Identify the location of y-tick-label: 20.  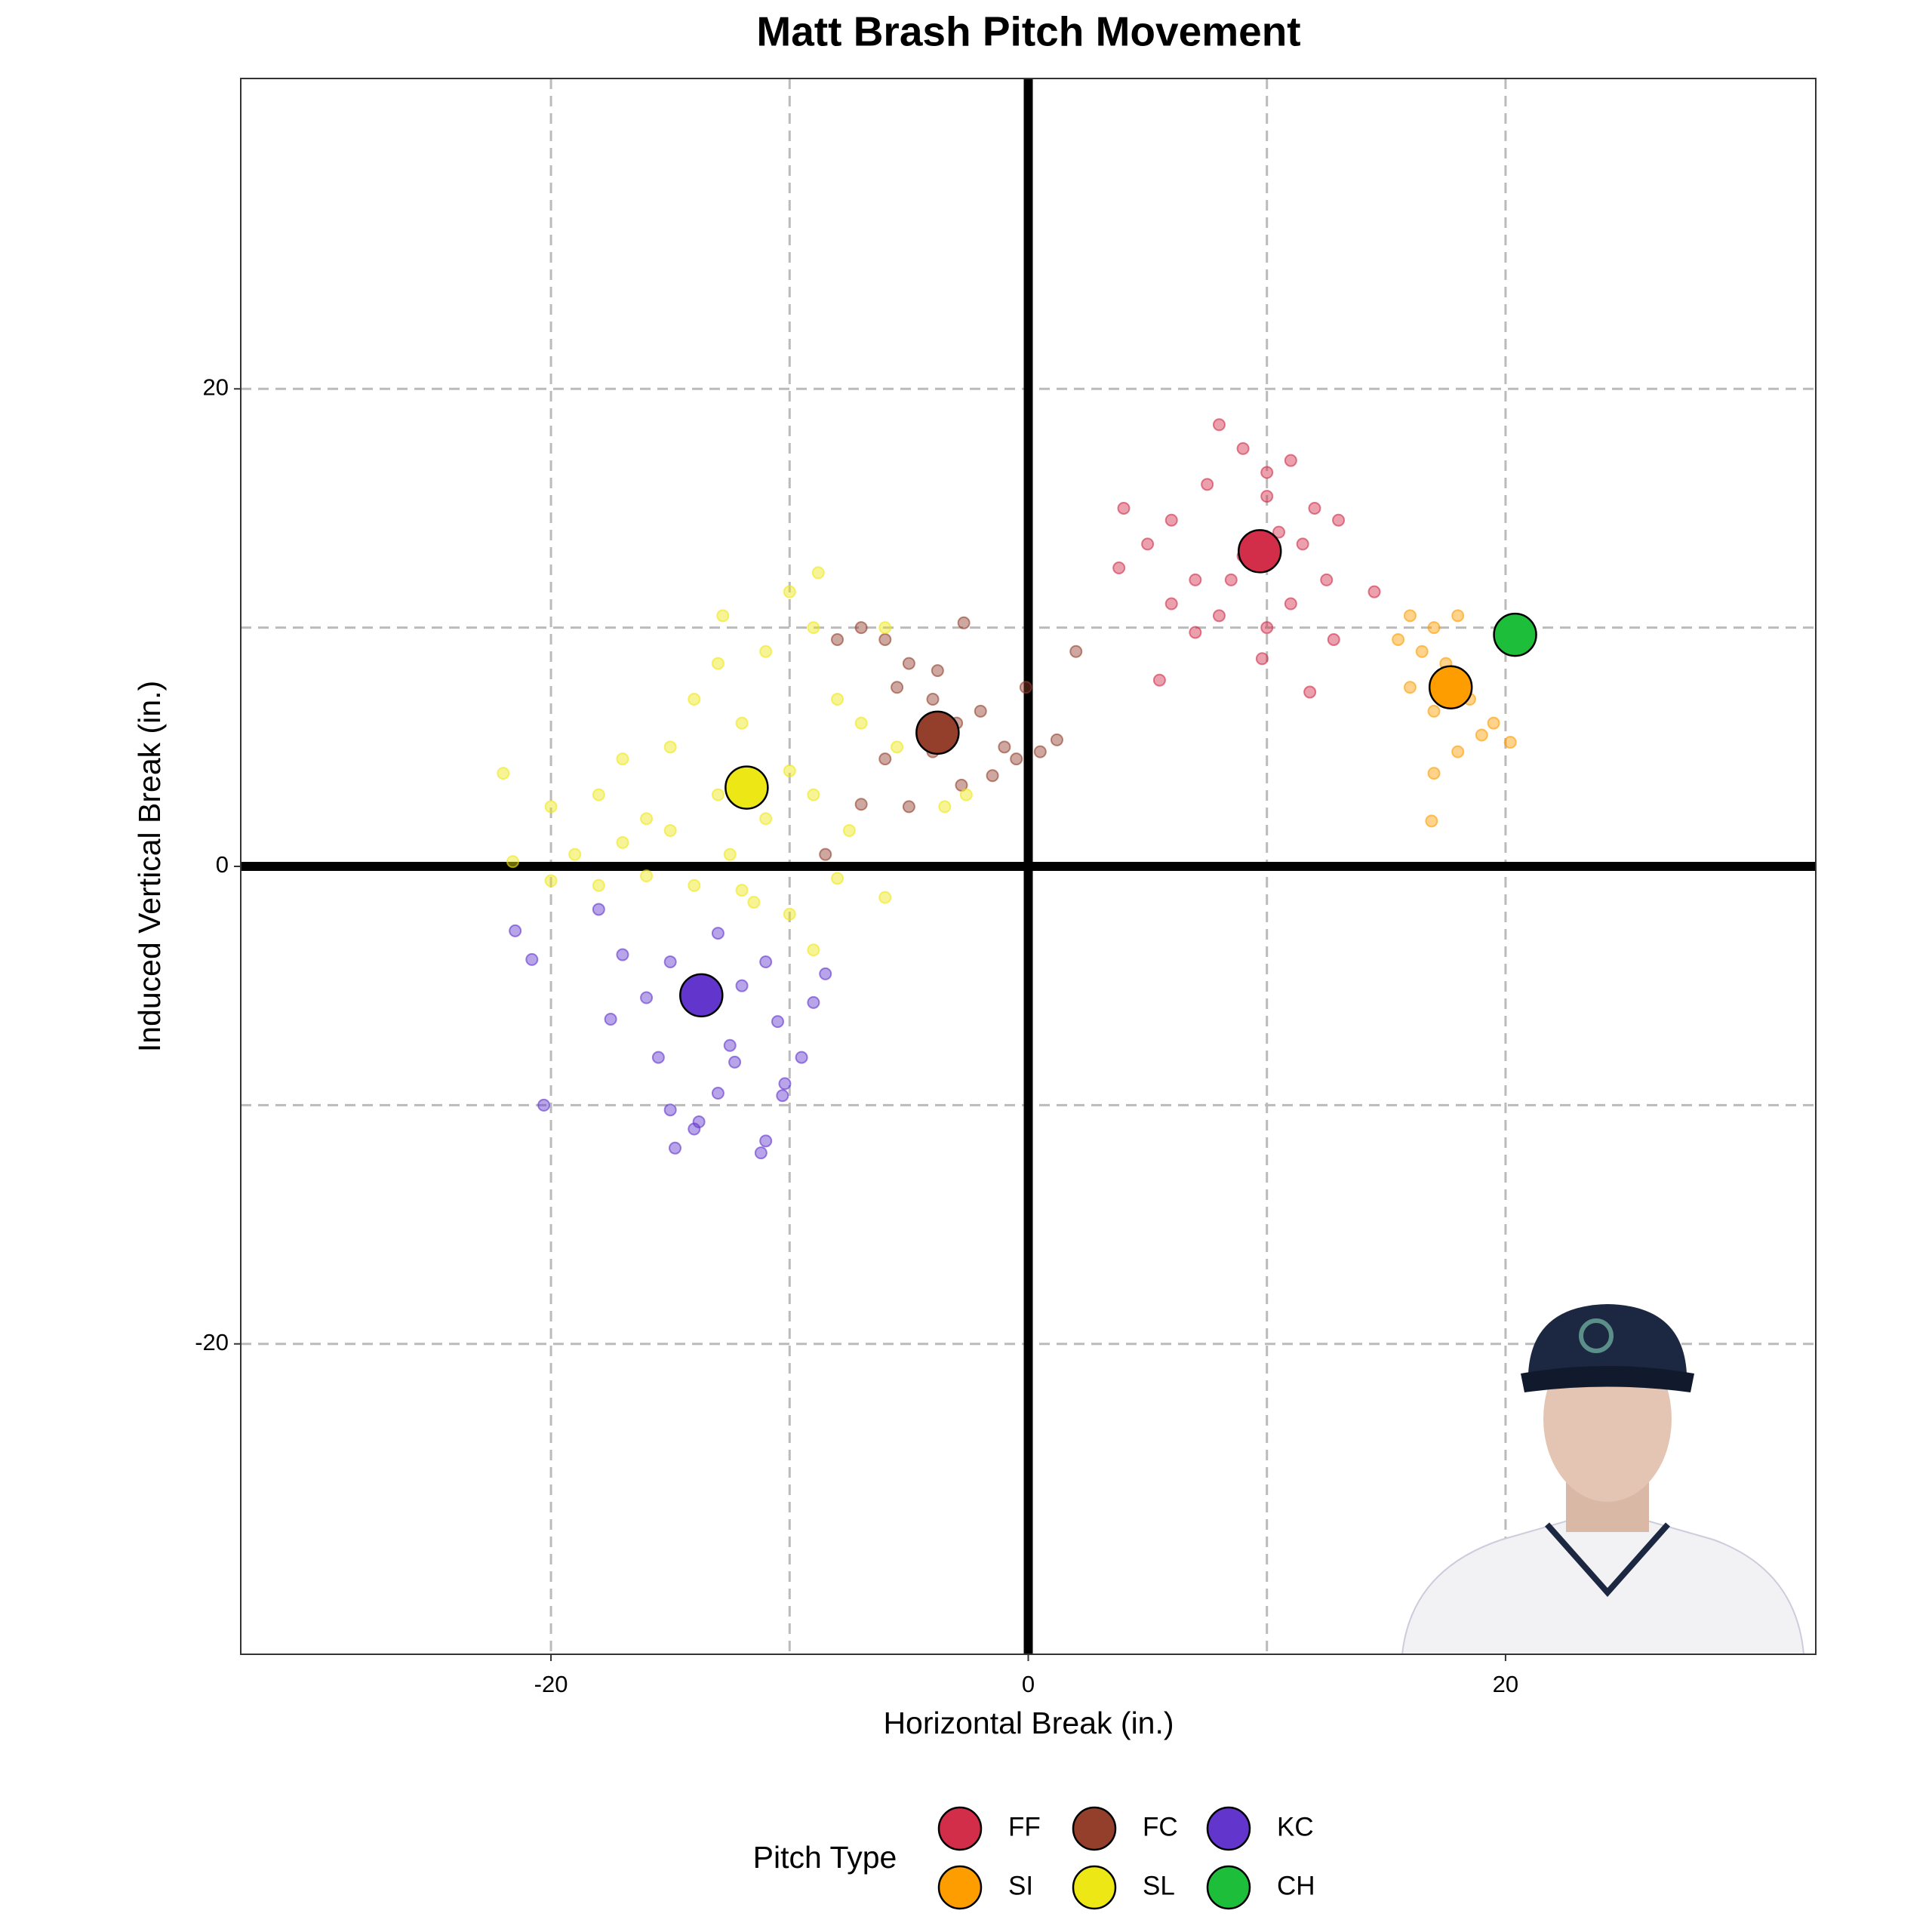
(216, 387).